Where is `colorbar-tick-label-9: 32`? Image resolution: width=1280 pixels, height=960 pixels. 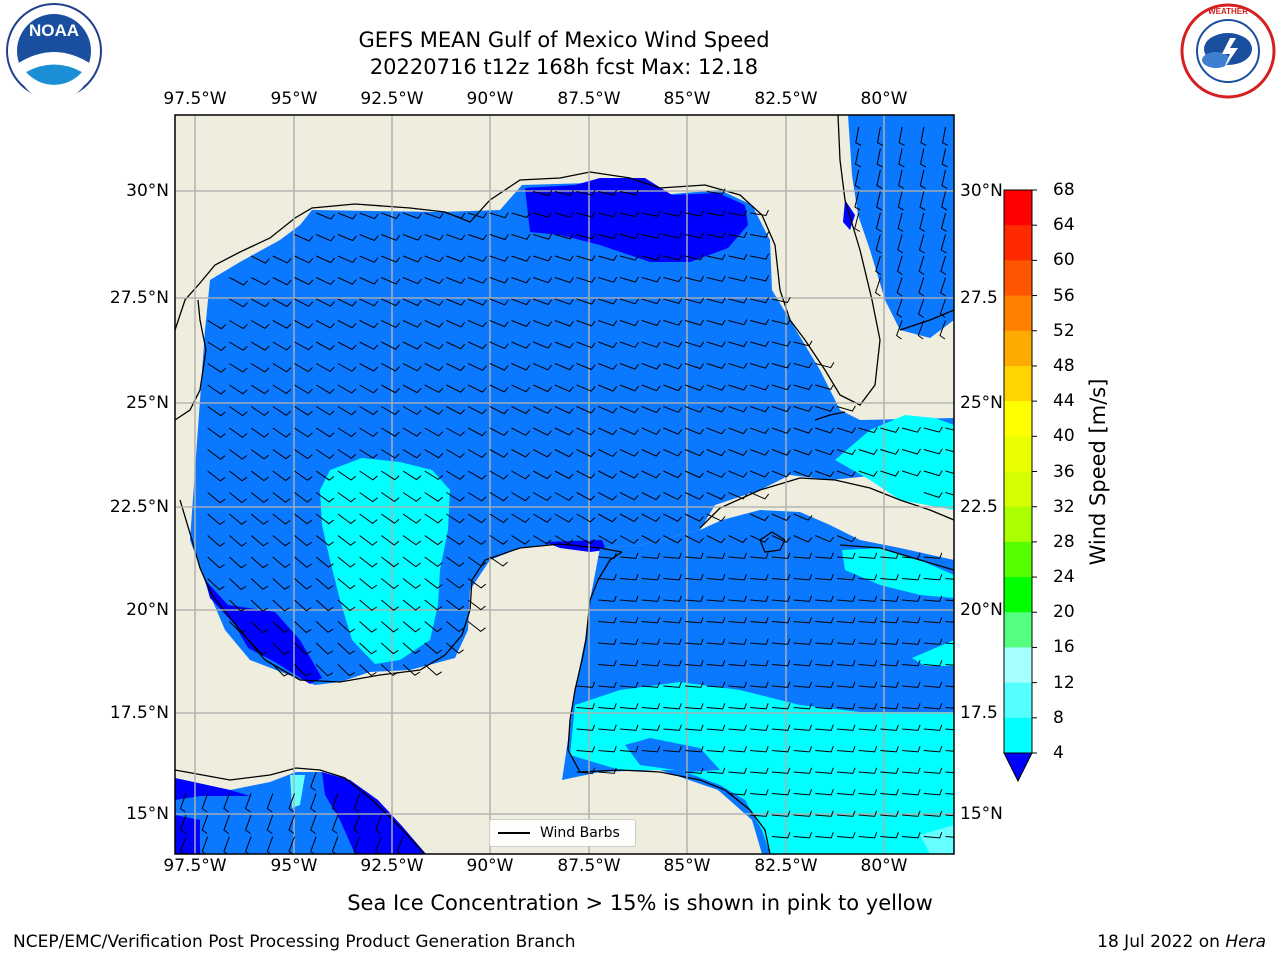 colorbar-tick-label-9: 32 is located at coordinates (1064, 506).